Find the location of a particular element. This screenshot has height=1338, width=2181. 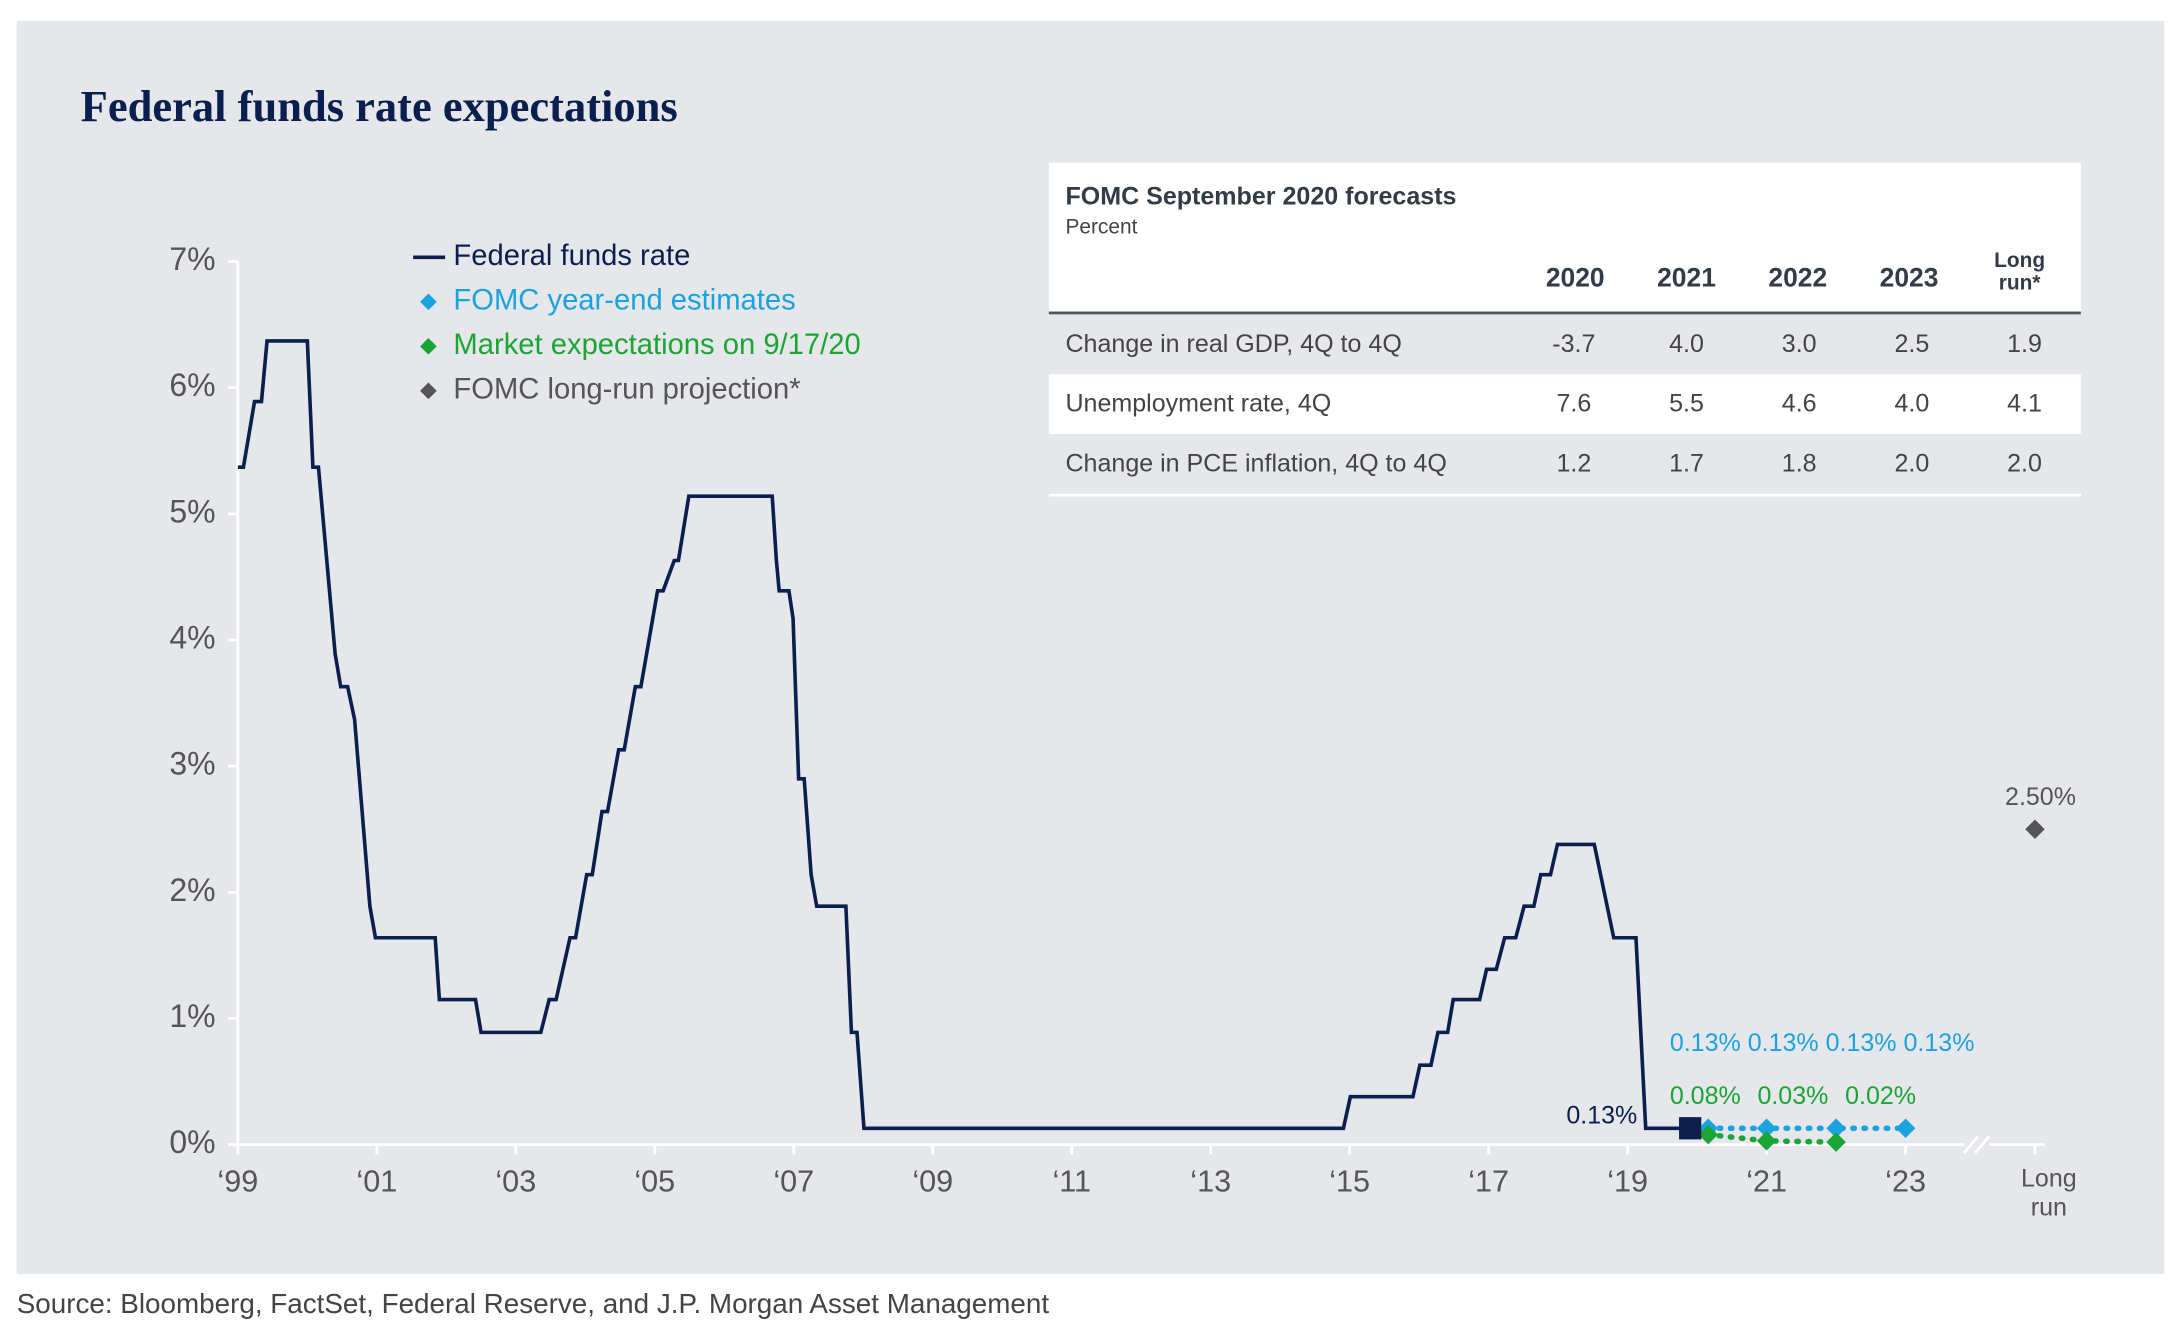

current-point is located at coordinates (1690, 1128).